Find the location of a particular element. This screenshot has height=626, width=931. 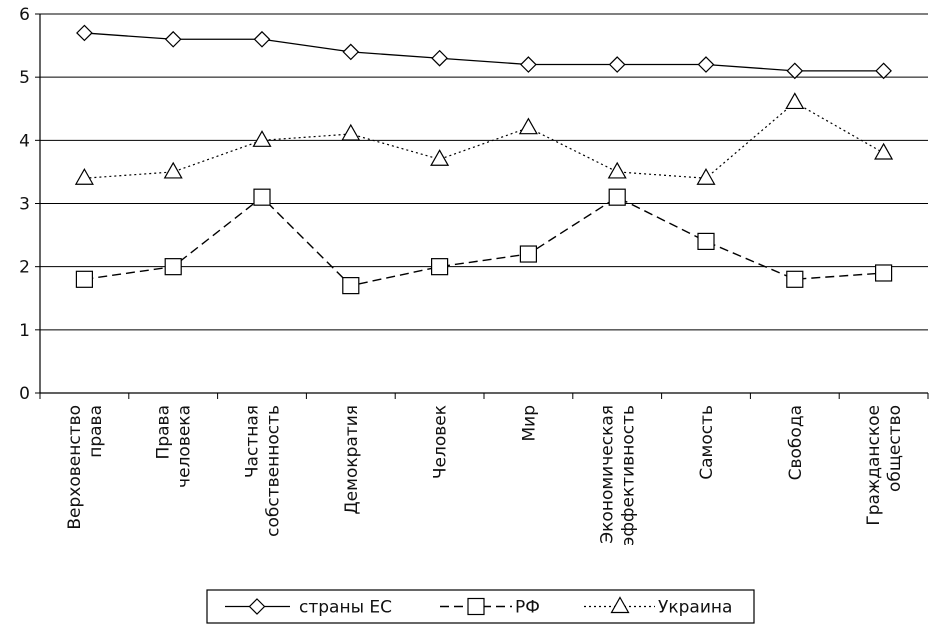

x-category-label: Частная собственность is located at coordinates (263, 471).